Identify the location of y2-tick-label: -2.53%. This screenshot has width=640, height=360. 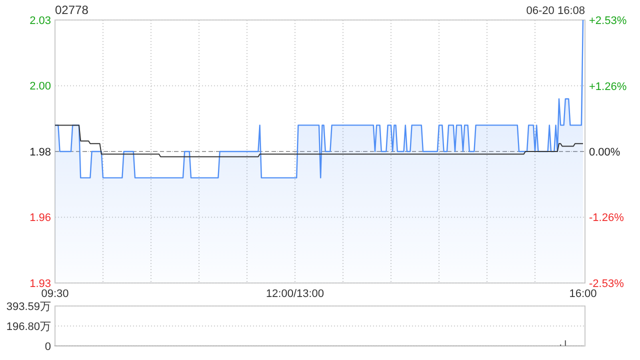
(606, 284).